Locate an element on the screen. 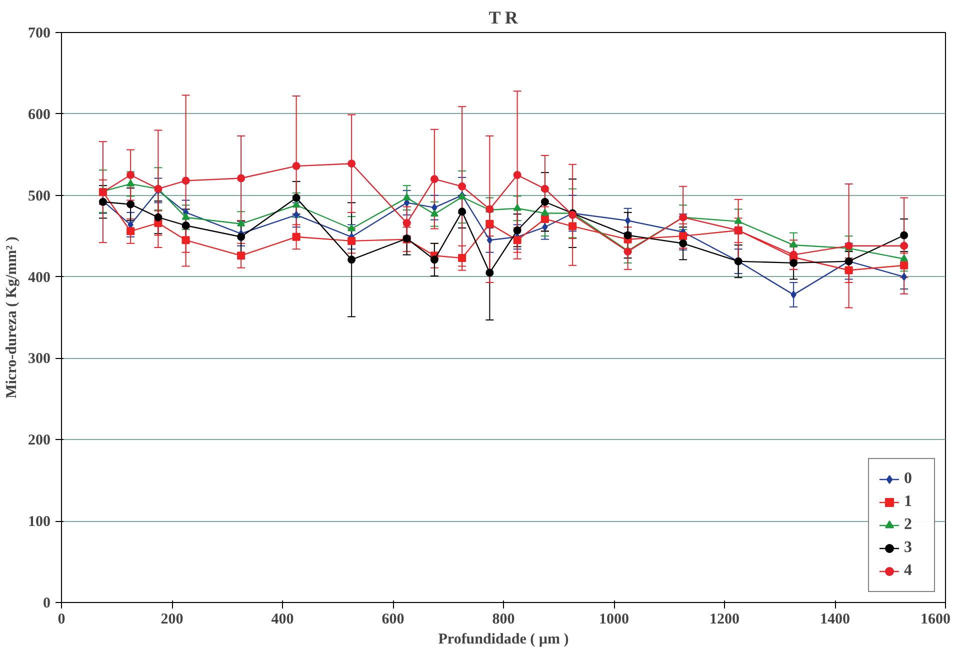 This screenshot has height=669, width=970. y-tick-label: 500 is located at coordinates (39, 196).